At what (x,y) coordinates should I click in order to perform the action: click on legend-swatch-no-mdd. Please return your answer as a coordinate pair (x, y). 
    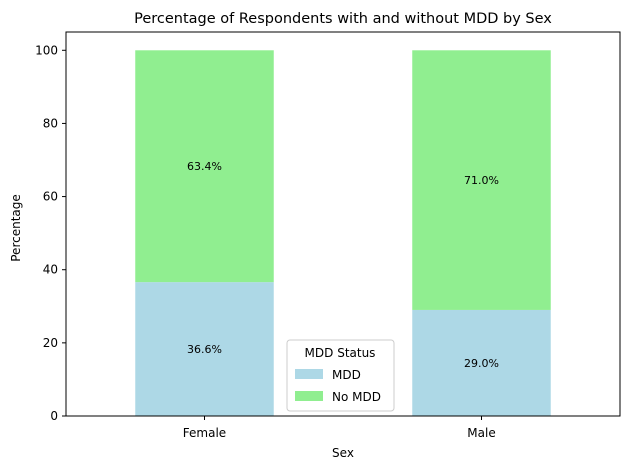
    Looking at the image, I should click on (309, 396).